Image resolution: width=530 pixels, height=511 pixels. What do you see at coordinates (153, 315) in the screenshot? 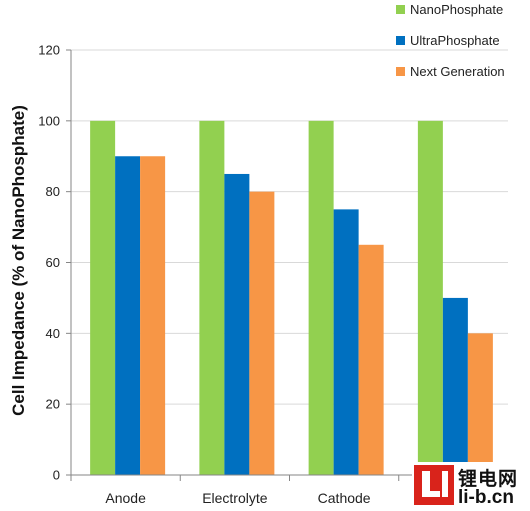
I see `bar-anode-next-generation` at bounding box center [153, 315].